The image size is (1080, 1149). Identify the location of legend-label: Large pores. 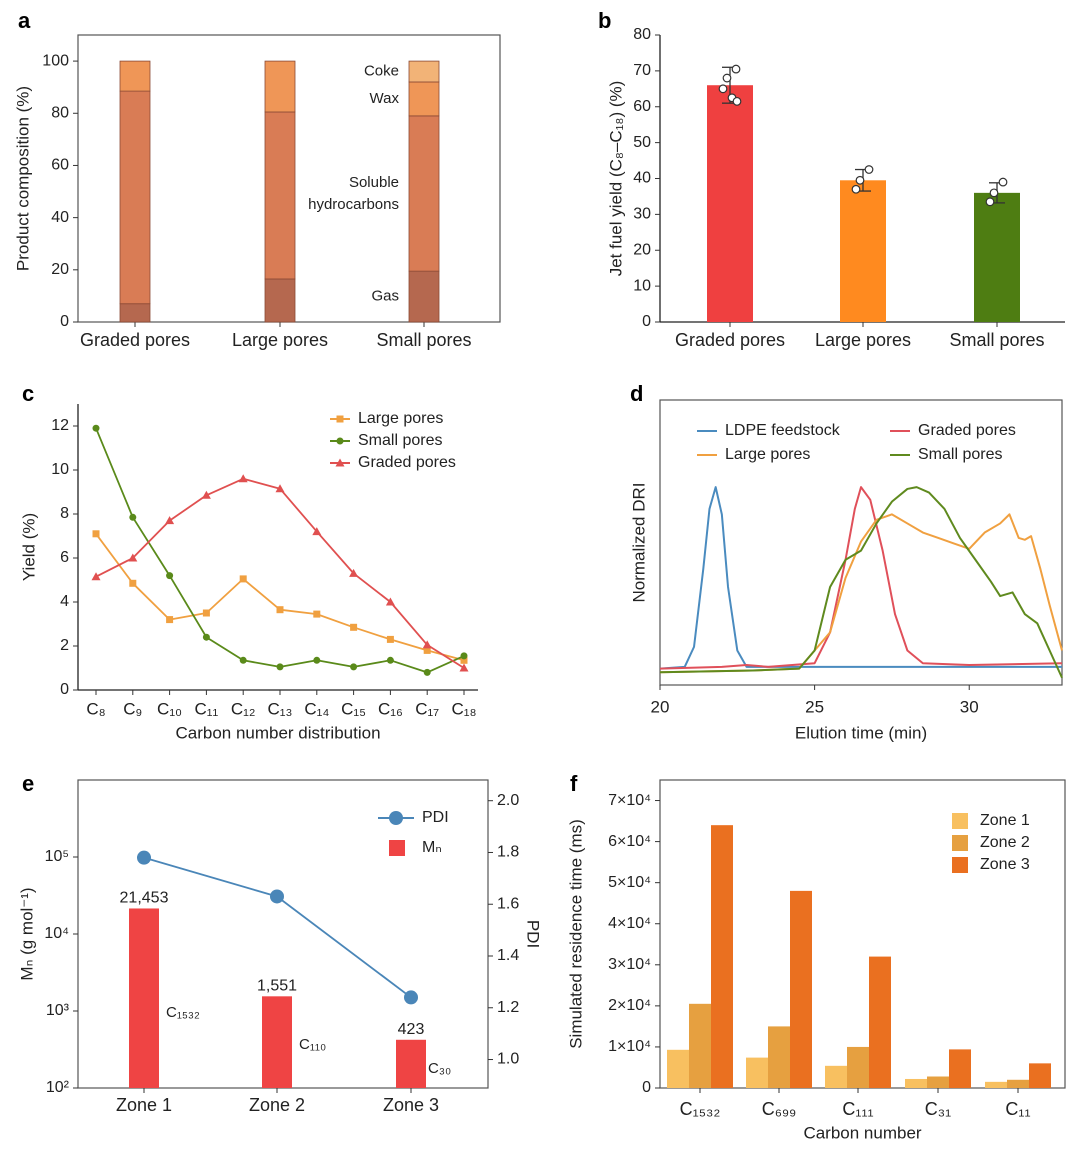
(767, 454).